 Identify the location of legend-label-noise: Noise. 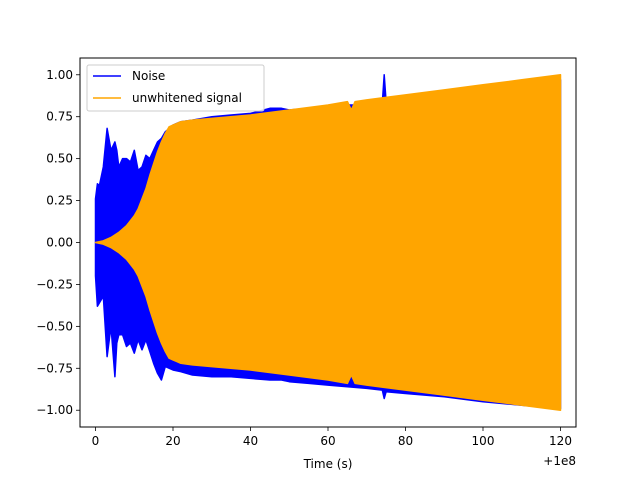
(148, 76).